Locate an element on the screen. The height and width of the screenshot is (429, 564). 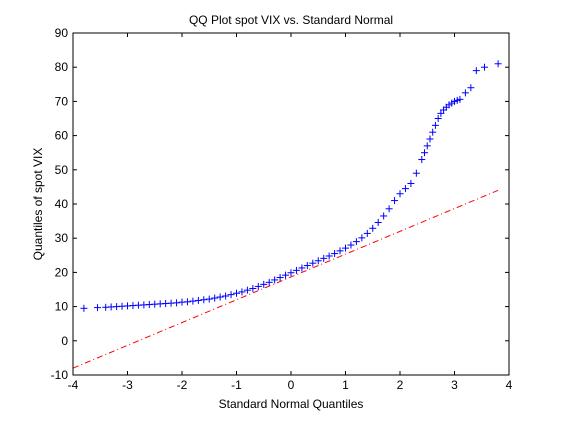
x-tick-label: -4 is located at coordinates (73, 385).